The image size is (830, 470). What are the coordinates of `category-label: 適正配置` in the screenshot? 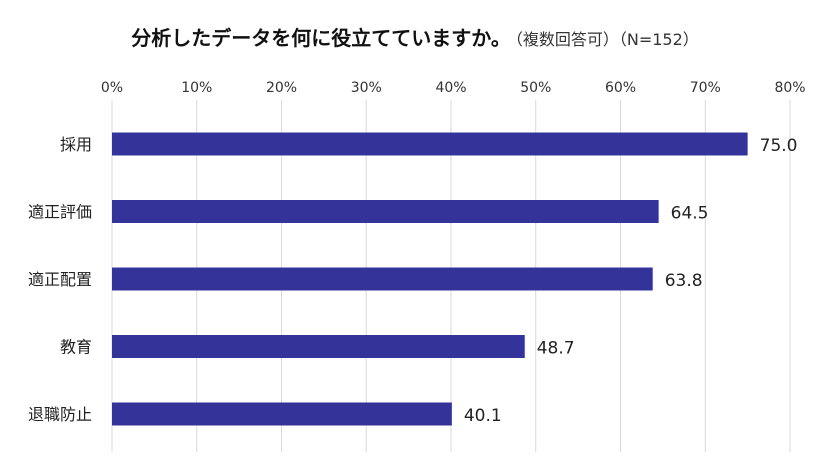 It's located at (60, 279).